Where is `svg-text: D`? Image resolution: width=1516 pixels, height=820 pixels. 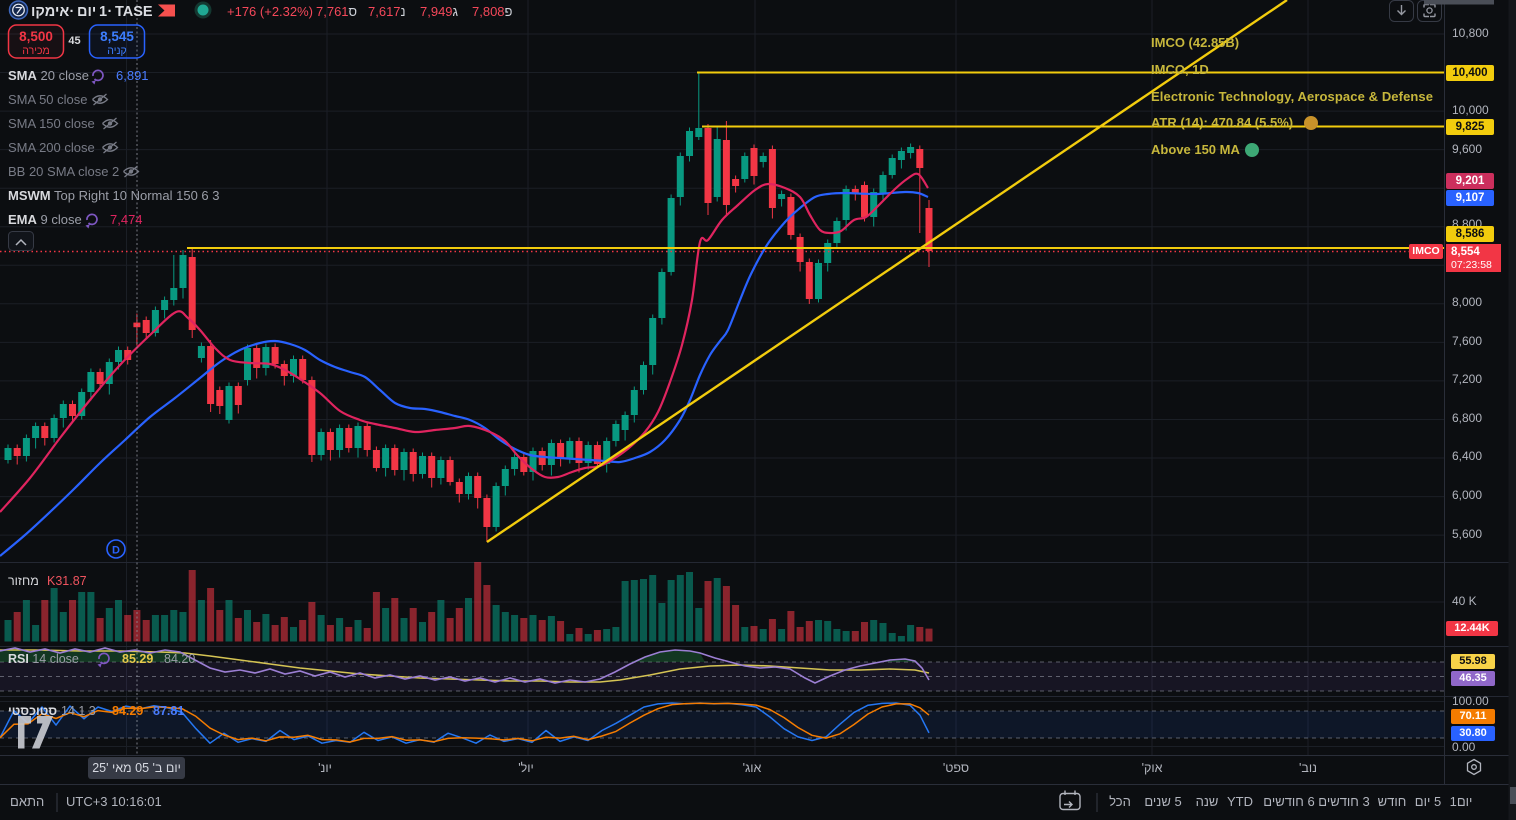
svg-text: D is located at coordinates (116, 551).